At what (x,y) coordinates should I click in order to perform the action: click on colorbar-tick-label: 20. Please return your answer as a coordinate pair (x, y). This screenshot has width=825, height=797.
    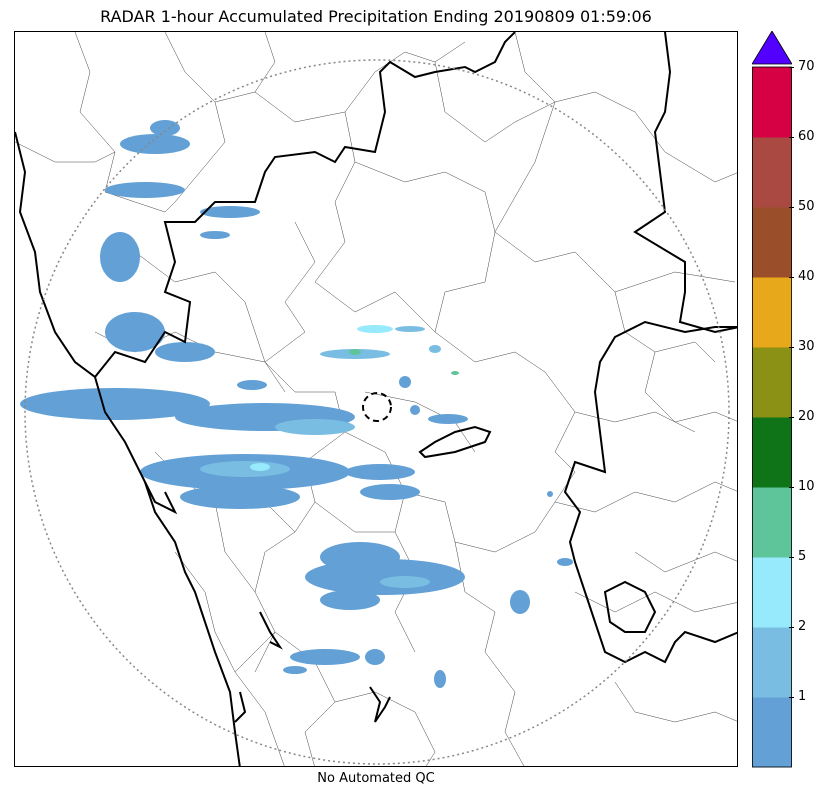
    Looking at the image, I should click on (806, 416).